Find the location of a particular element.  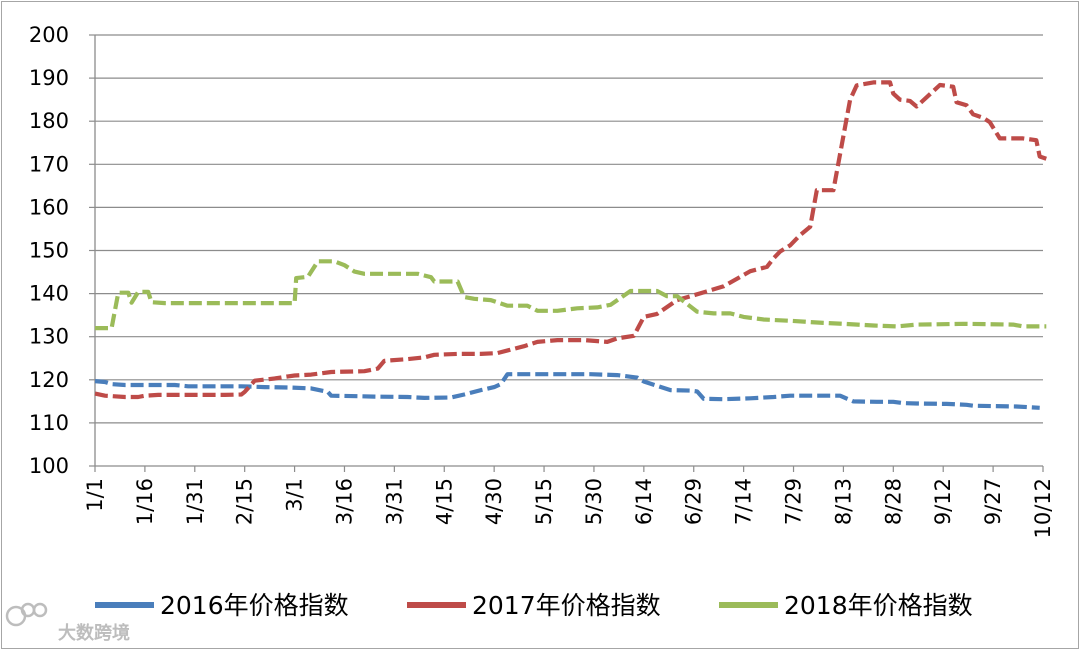

legend: 2016年价格指数 2017年价格指数 2018年价格指数 is located at coordinates (534, 605).